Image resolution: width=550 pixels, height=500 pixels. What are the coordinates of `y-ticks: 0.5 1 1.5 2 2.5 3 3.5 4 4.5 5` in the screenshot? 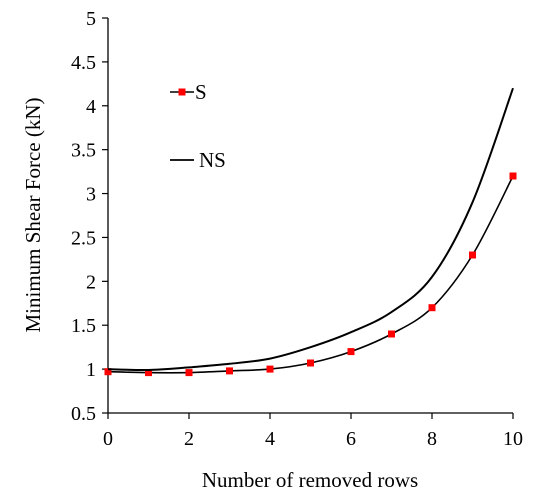 It's located at (89, 216).